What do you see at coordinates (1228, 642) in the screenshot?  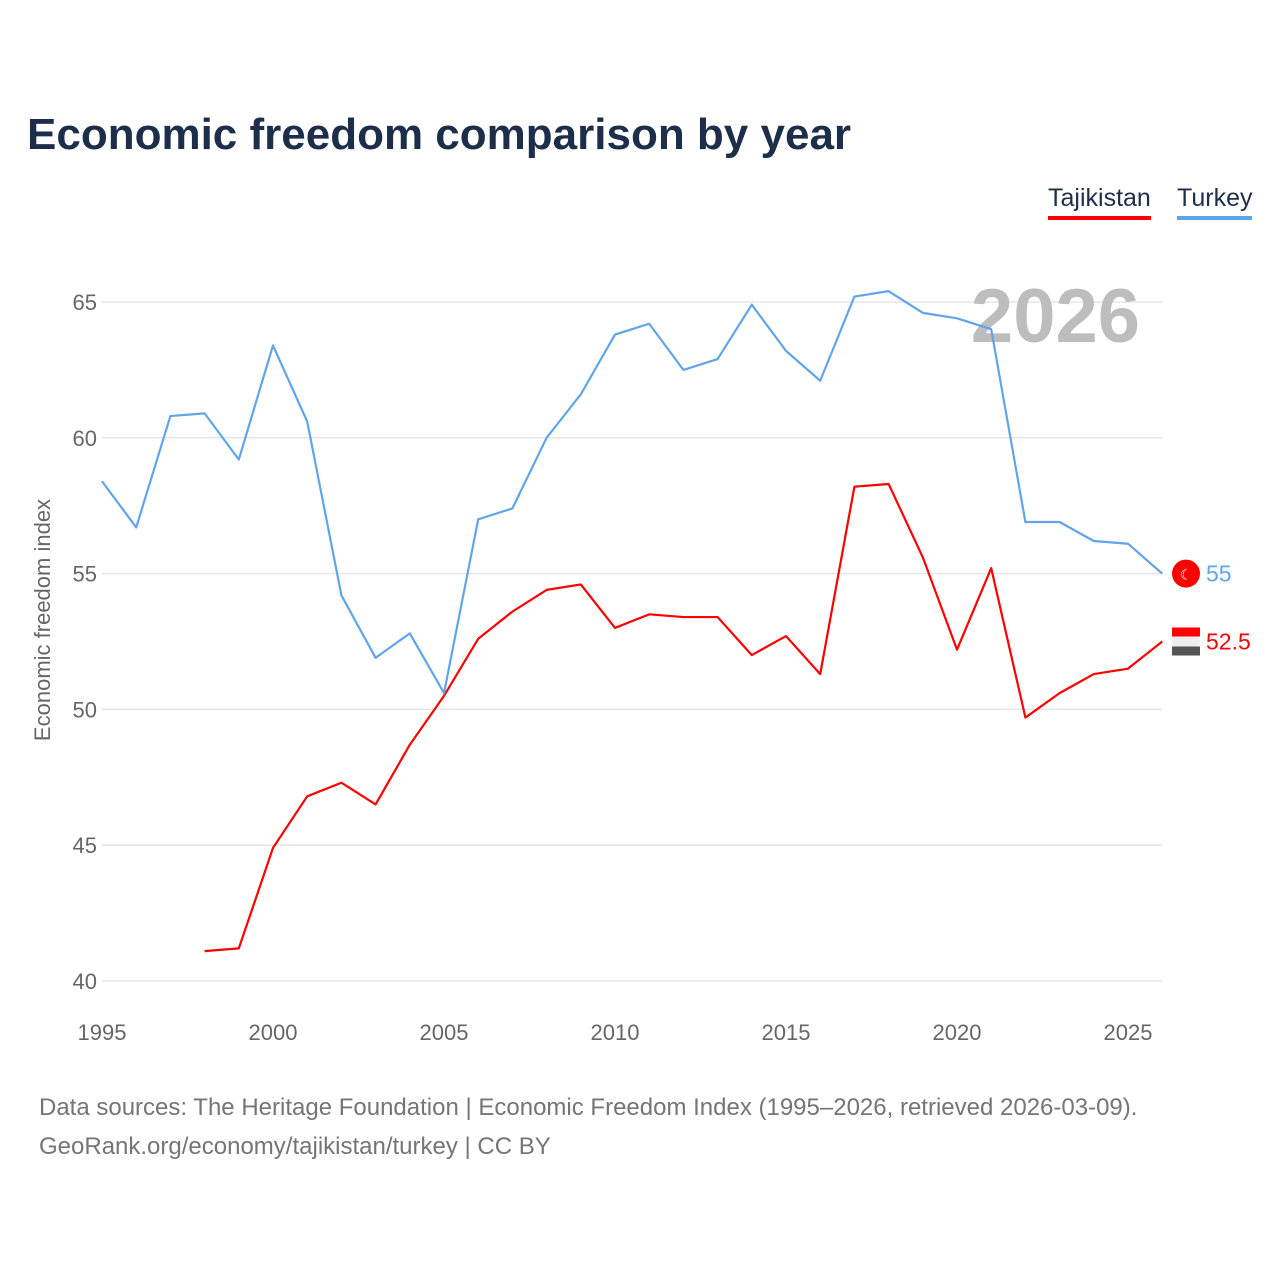 I see `end-value-label: 52.5` at bounding box center [1228, 642].